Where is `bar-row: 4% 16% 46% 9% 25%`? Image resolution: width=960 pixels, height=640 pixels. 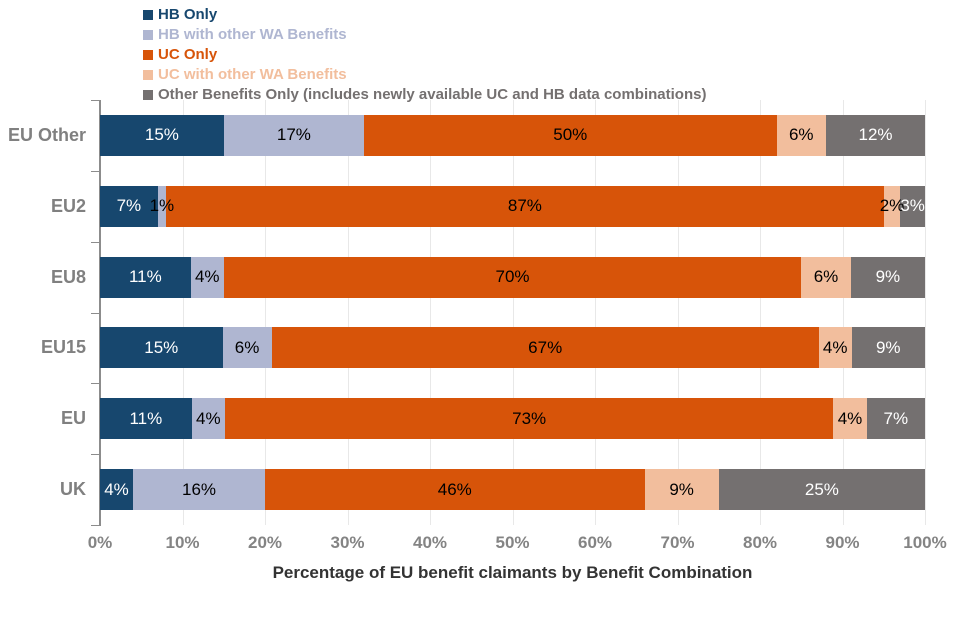 bar-row: 4% 16% 46% 9% 25% is located at coordinates (512, 490).